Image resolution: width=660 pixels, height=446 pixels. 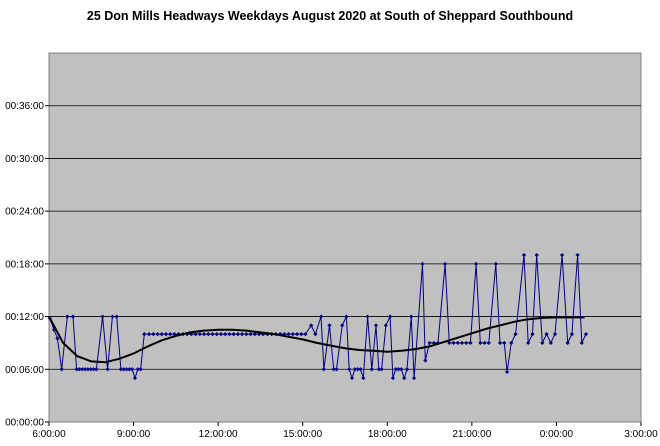 What do you see at coordinates (24, 212) in the screenshot?
I see `y-tick-label: 00:24:00` at bounding box center [24, 212].